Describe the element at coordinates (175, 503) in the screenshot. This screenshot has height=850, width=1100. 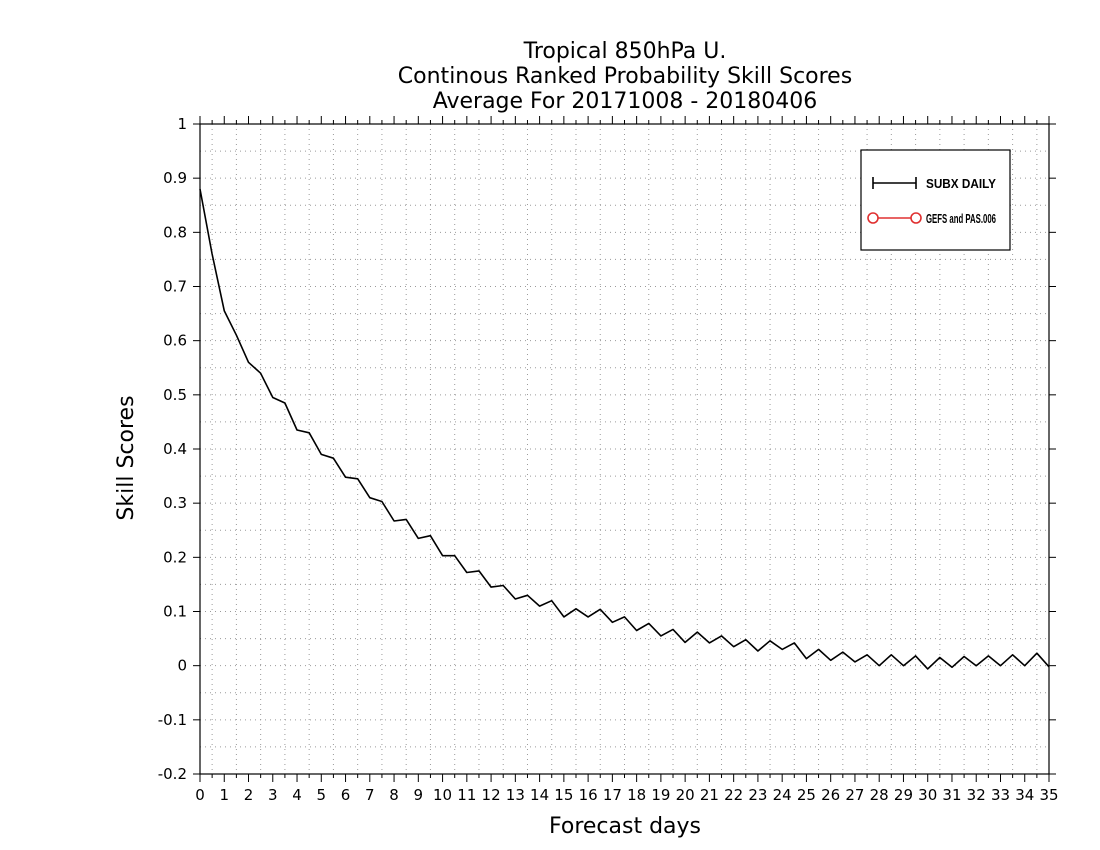
I see `y-tick-label: 0.3` at that location.